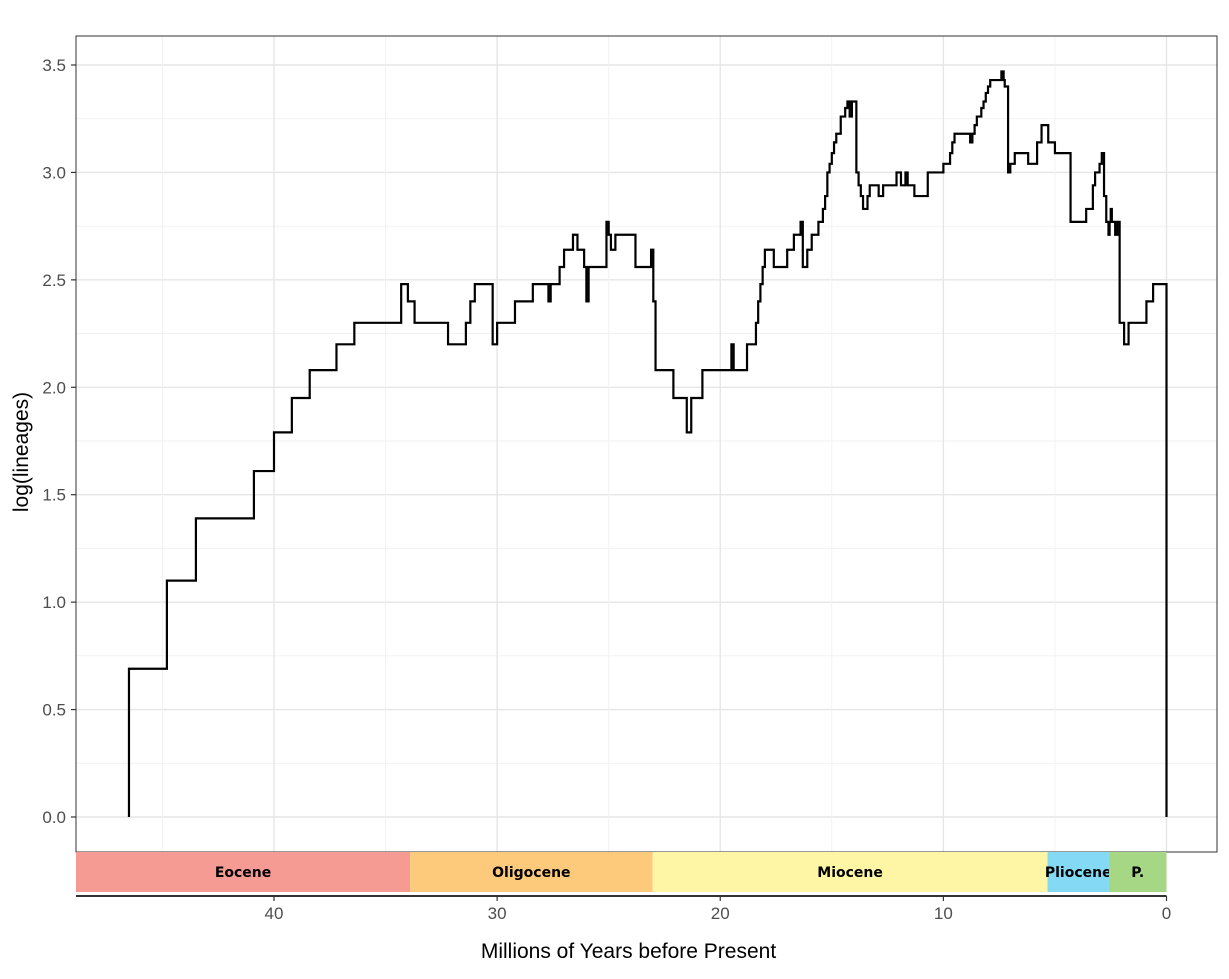 This screenshot has width=1229, height=979. I want to click on x-tick-label: 10, so click(943, 913).